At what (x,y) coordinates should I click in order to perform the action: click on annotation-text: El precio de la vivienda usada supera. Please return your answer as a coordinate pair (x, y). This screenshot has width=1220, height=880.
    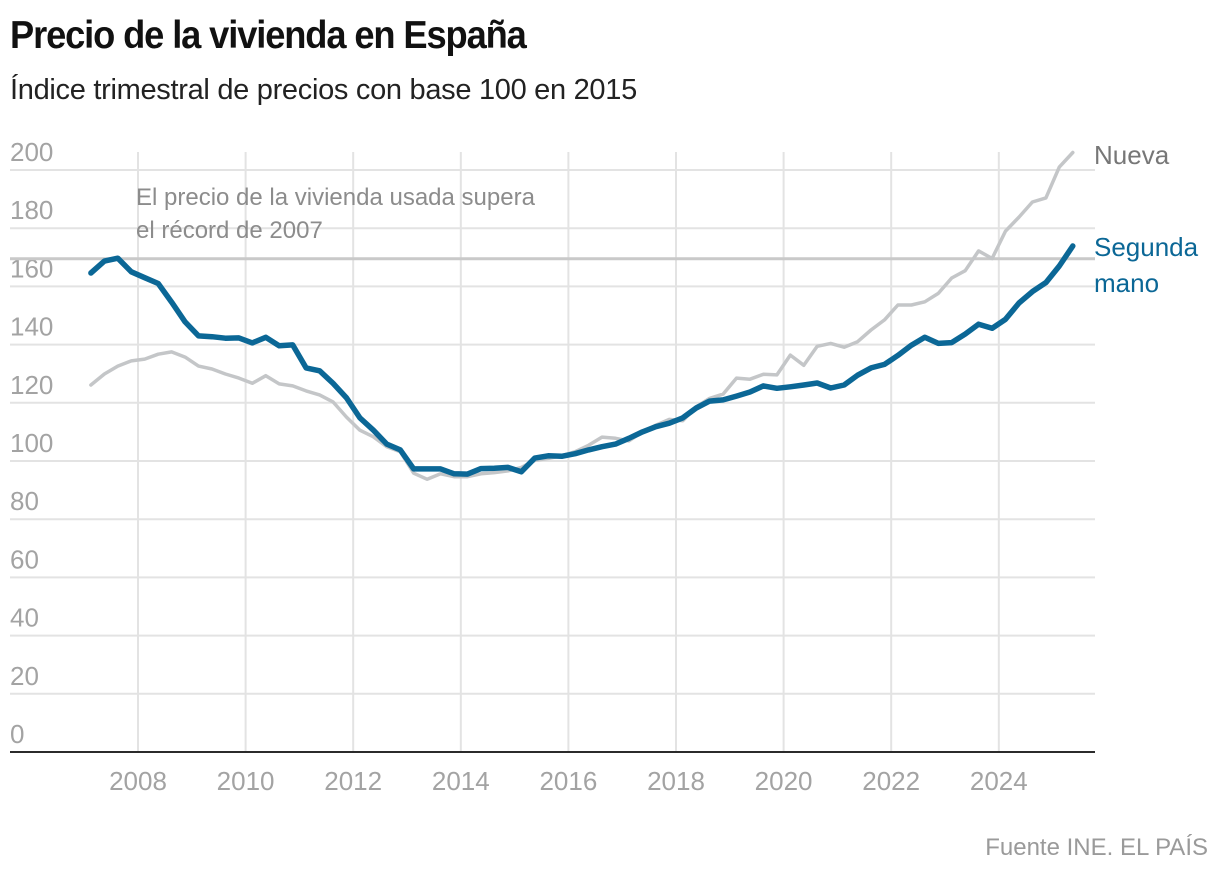
    Looking at the image, I should click on (336, 197).